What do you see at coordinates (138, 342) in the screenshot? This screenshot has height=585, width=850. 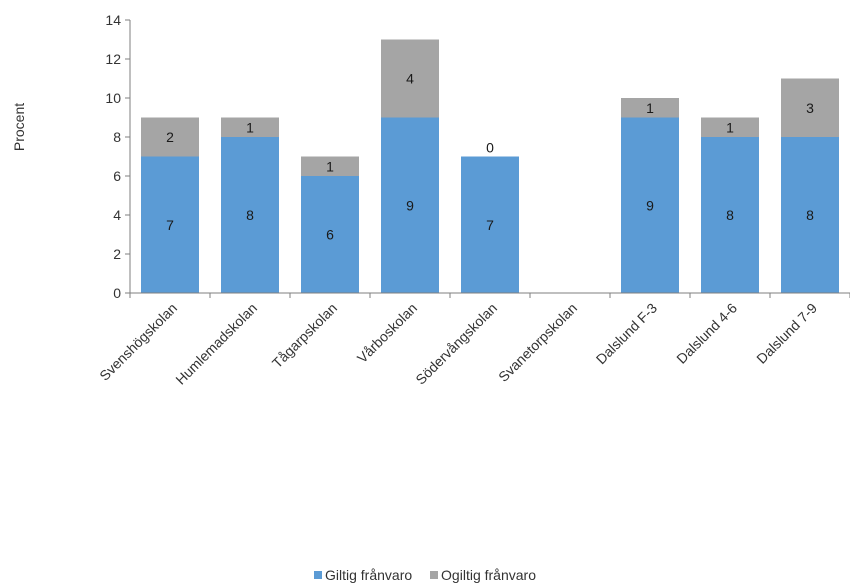 I see `x-tick-label-0: Svenshögskolan` at bounding box center [138, 342].